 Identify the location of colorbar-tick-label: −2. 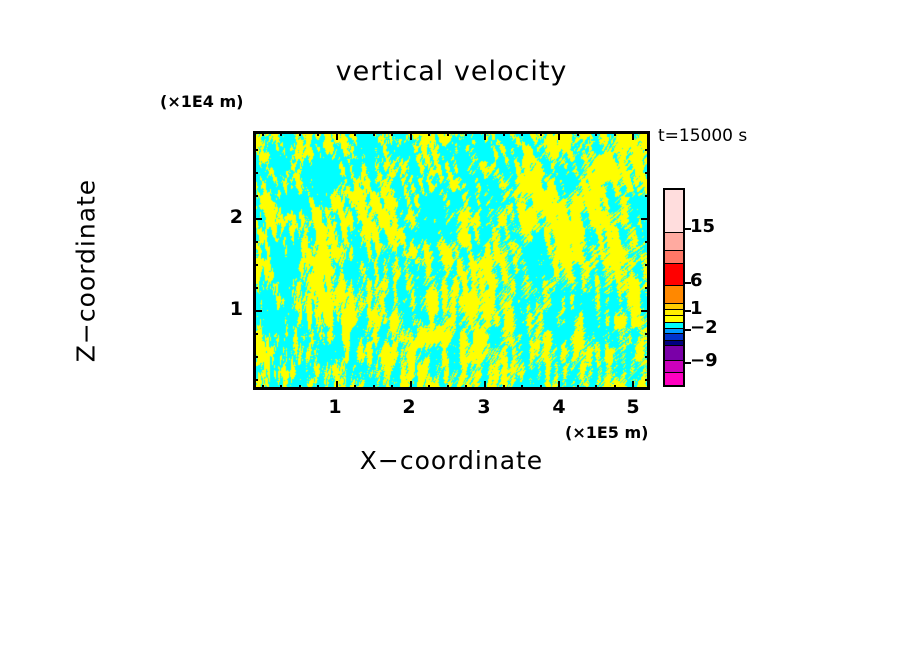
(704, 327).